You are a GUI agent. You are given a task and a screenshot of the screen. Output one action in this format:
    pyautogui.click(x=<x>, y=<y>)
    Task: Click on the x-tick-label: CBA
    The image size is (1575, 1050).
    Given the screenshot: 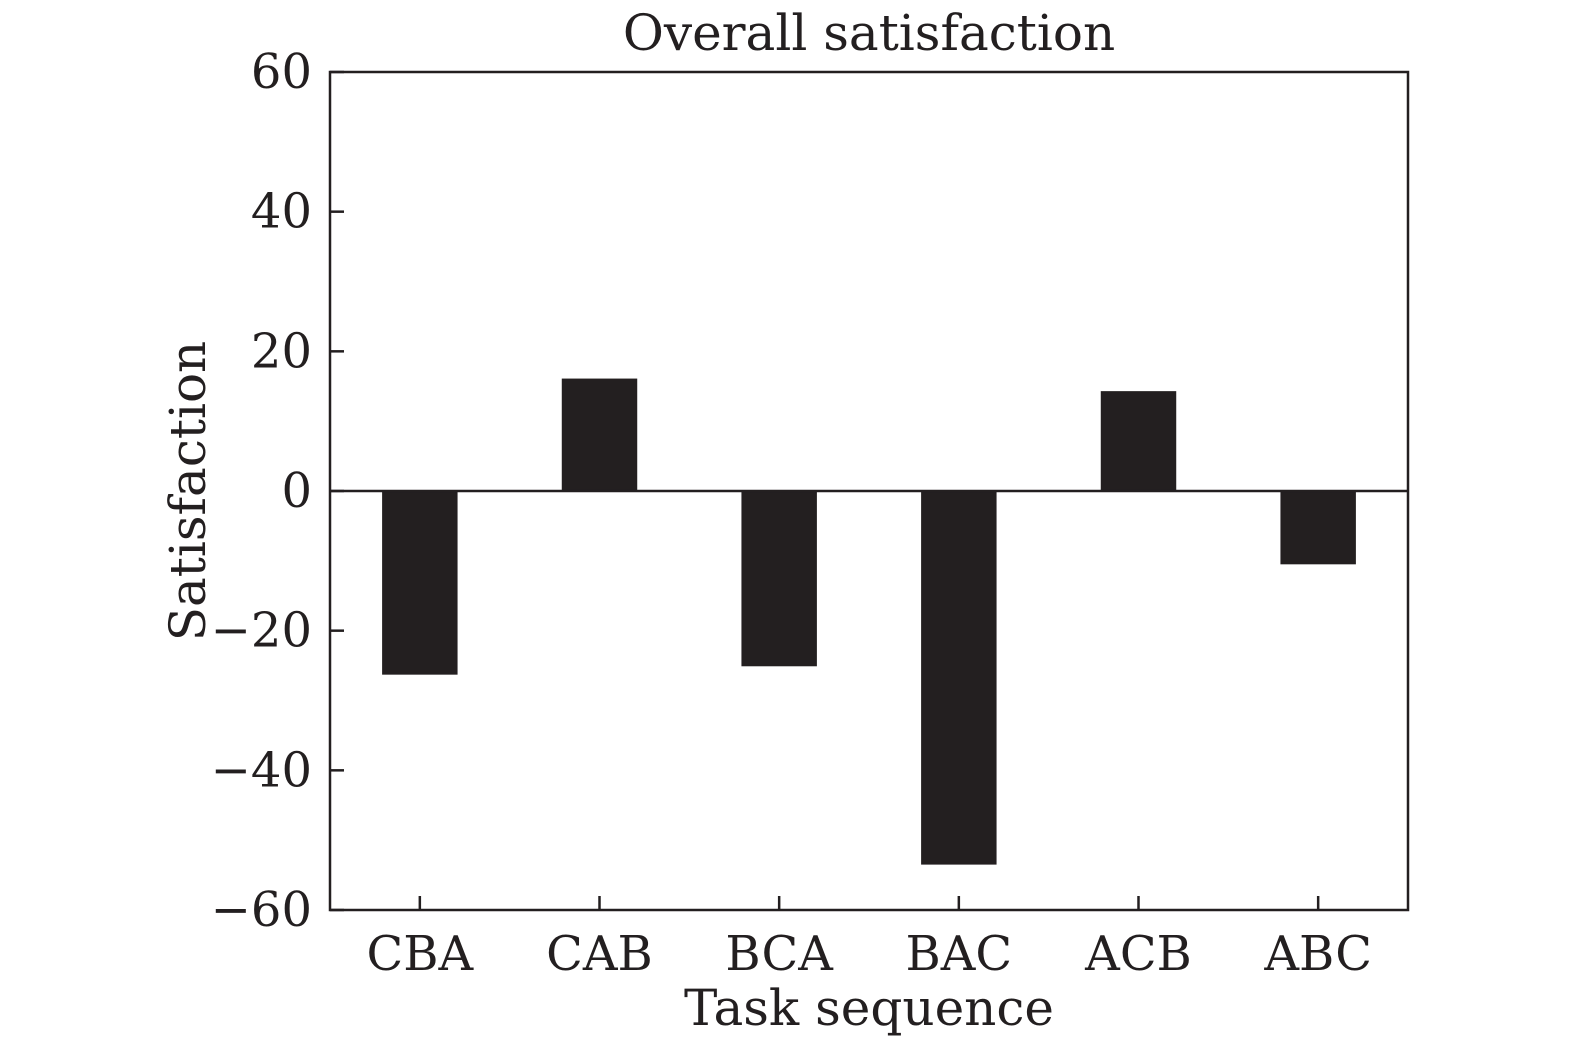 What is the action you would take?
    pyautogui.click(x=420, y=954)
    